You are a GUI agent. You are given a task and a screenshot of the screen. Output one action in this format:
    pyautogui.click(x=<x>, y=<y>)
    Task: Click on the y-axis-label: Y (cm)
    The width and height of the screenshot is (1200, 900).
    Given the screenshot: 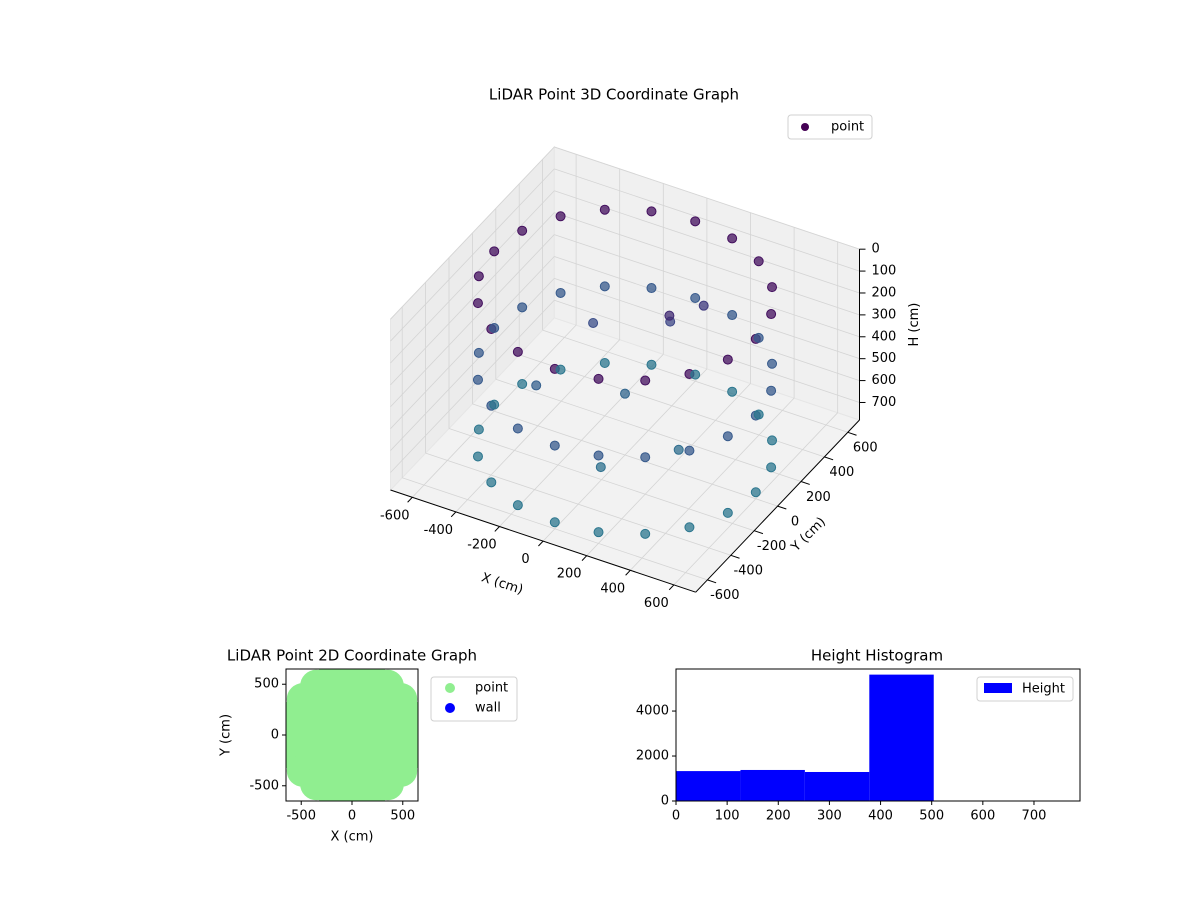 What is the action you would take?
    pyautogui.click(x=226, y=735)
    